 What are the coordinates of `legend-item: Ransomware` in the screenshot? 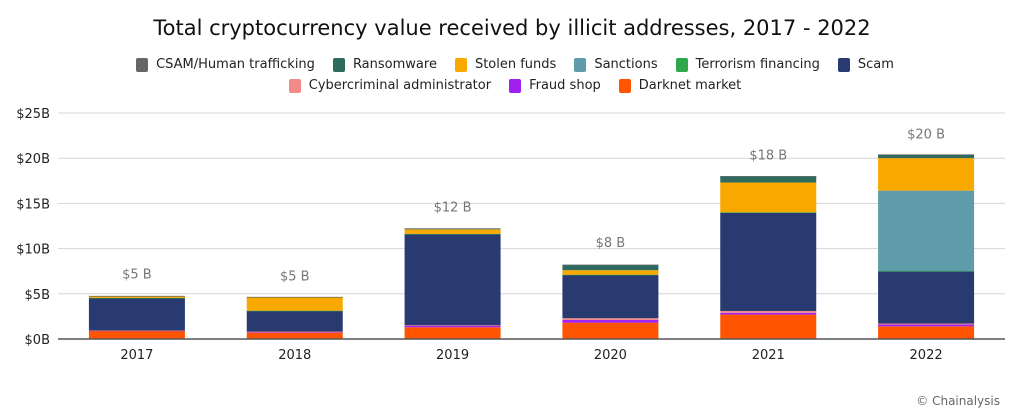 It's located at (384, 64).